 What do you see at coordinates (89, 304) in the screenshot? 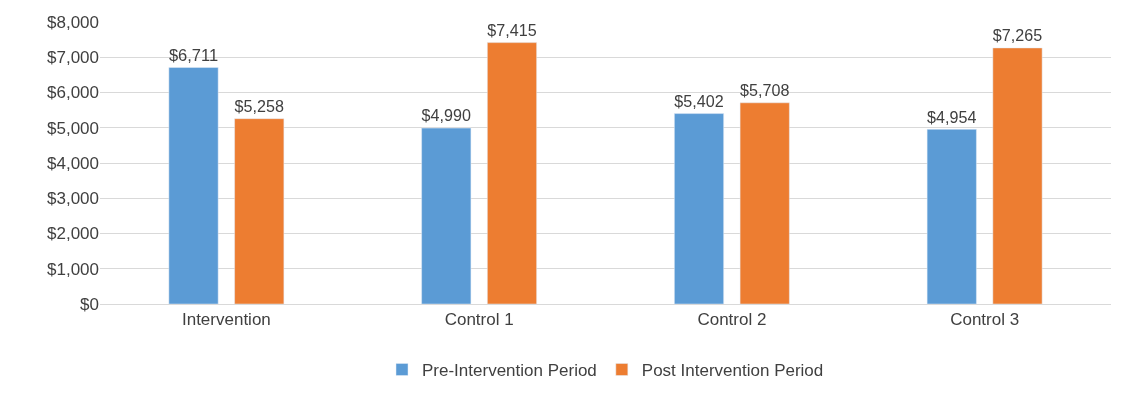
I see `y-tick-label: $0` at bounding box center [89, 304].